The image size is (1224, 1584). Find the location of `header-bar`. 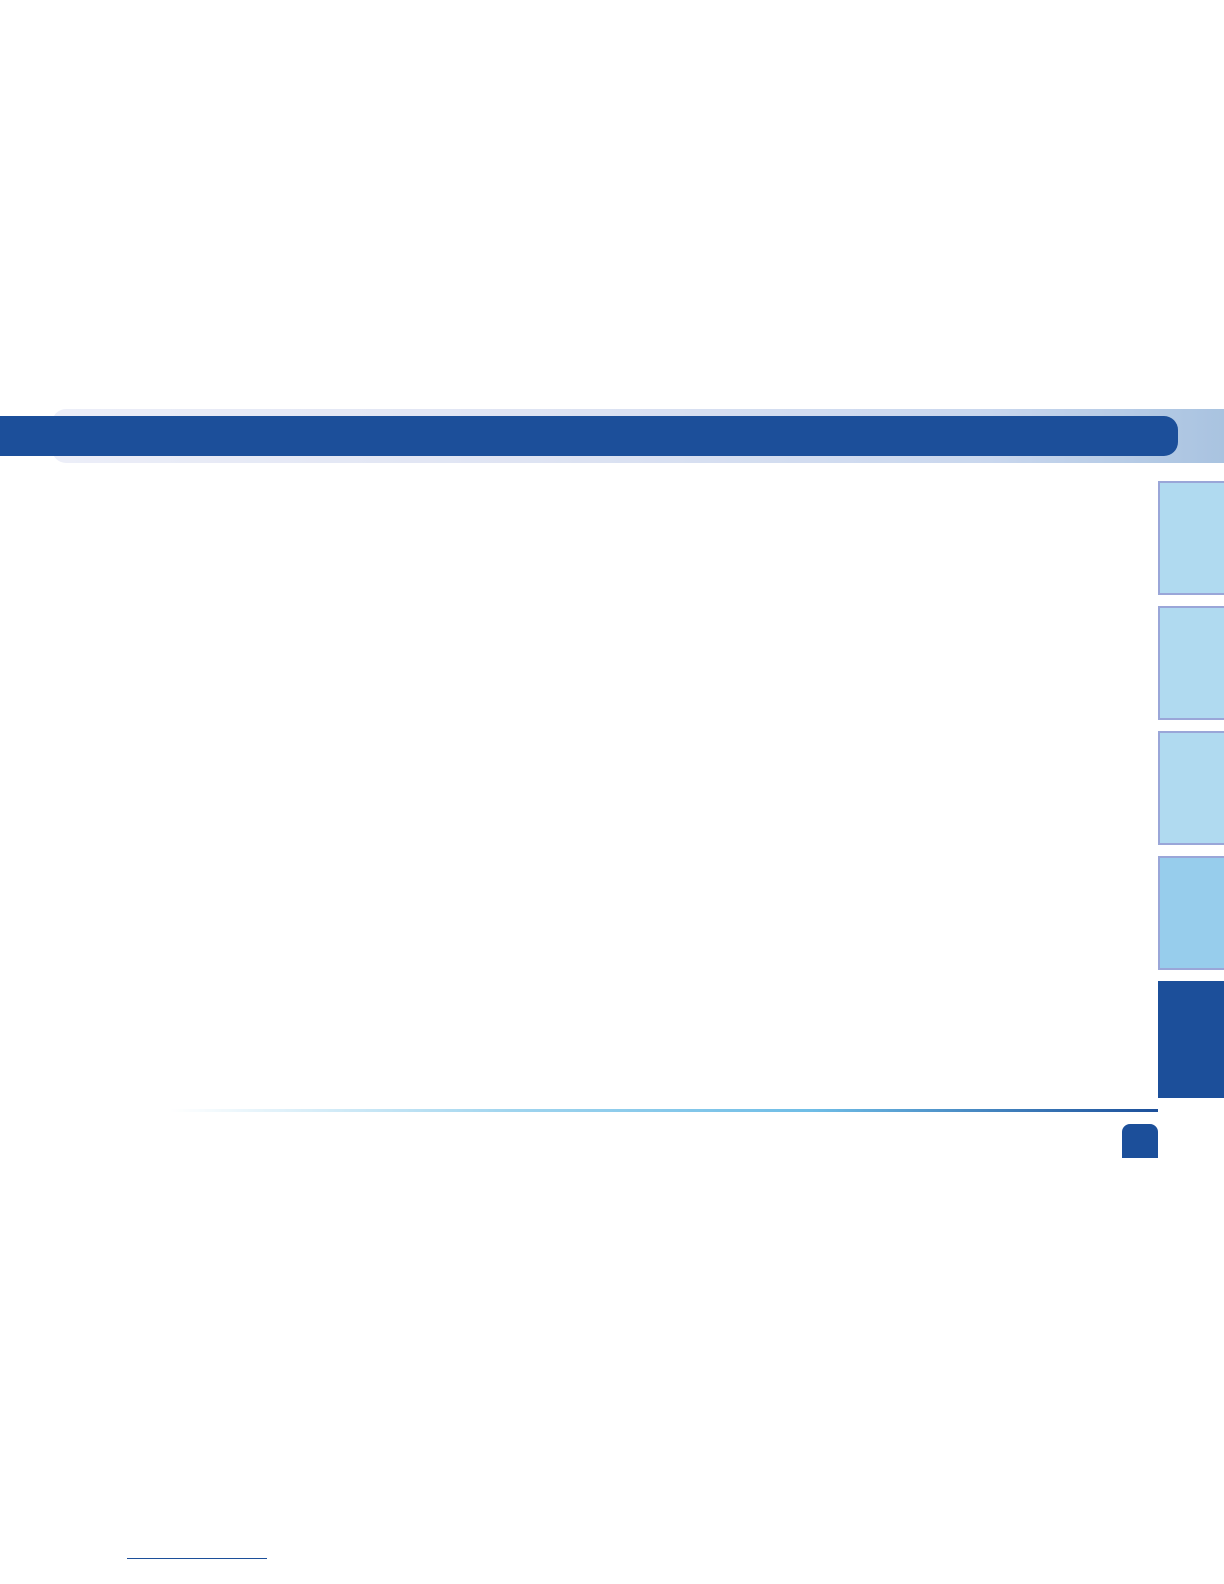

header-bar is located at coordinates (589, 436).